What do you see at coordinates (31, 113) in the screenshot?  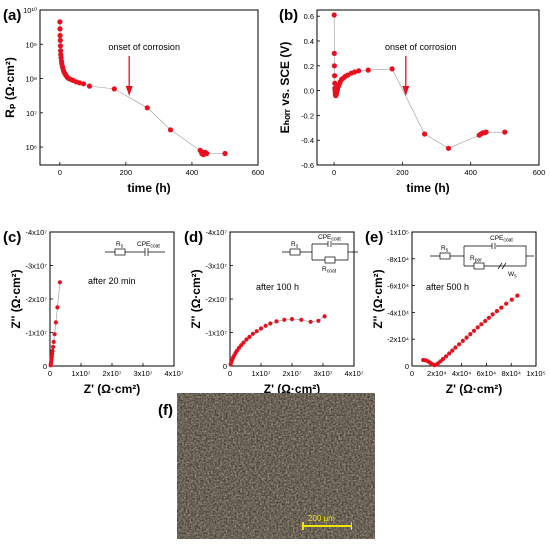 I see `y-tick-label: 10⁷` at bounding box center [31, 113].